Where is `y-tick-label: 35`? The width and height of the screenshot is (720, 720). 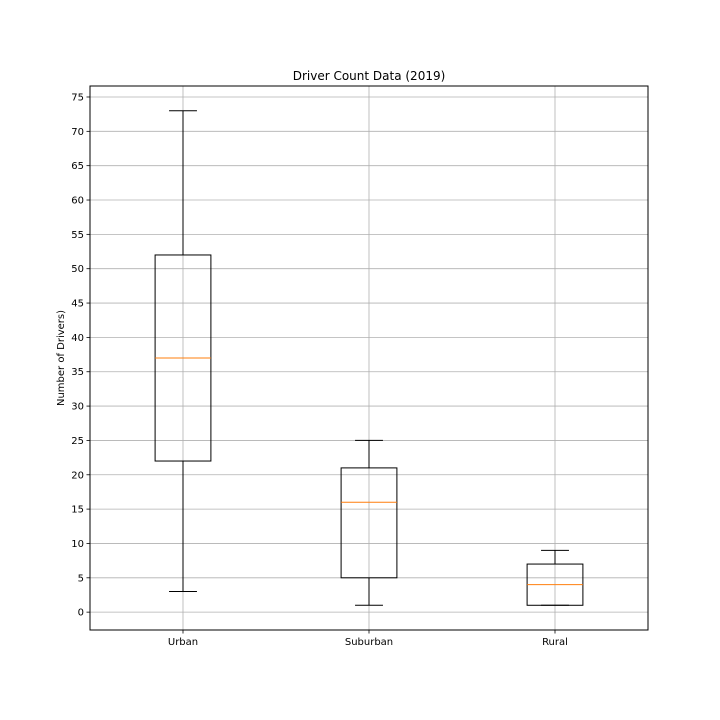 y-tick-label: 35 is located at coordinates (77, 372).